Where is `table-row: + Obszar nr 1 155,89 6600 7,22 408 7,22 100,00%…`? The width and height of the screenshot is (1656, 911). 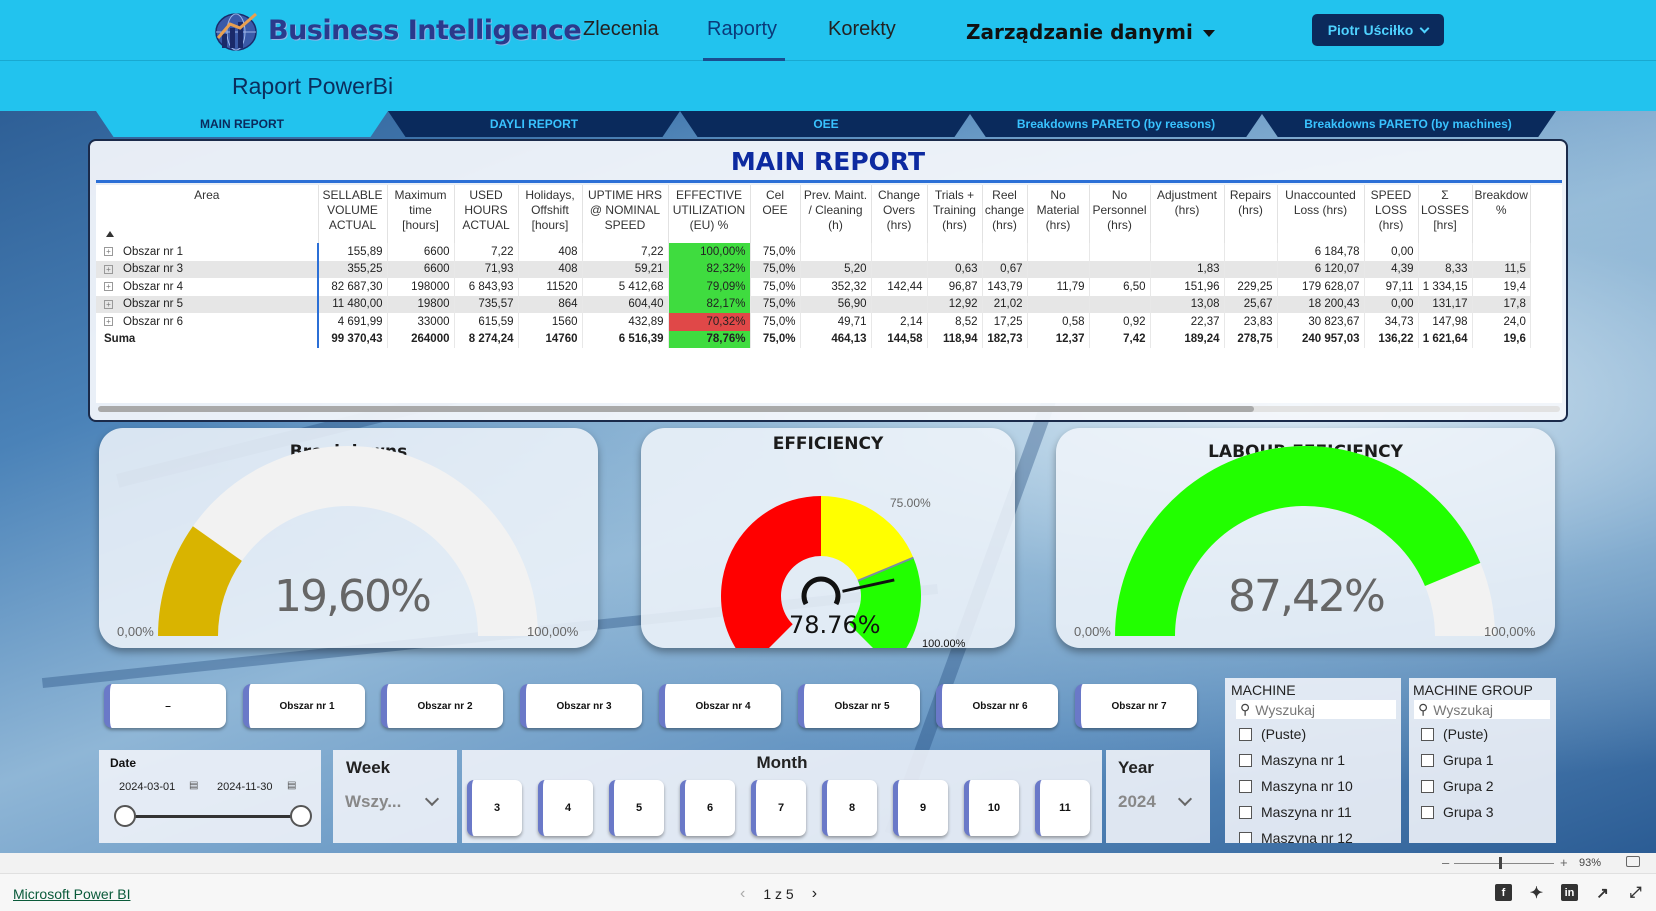
table-row: + Obszar nr 1 155,89 6600 7,22 408 7,22 100,00%… is located at coordinates (813, 252).